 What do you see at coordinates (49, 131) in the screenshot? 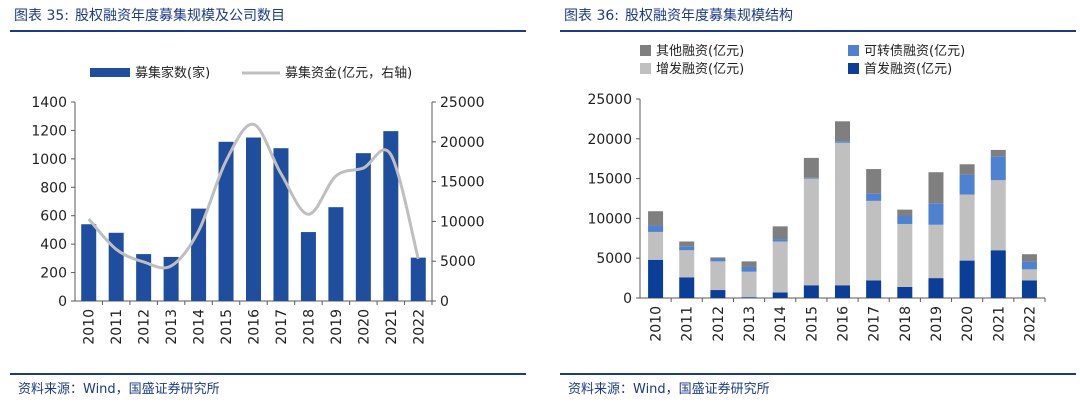
I see `y-tick-label-left: 1200` at bounding box center [49, 131].